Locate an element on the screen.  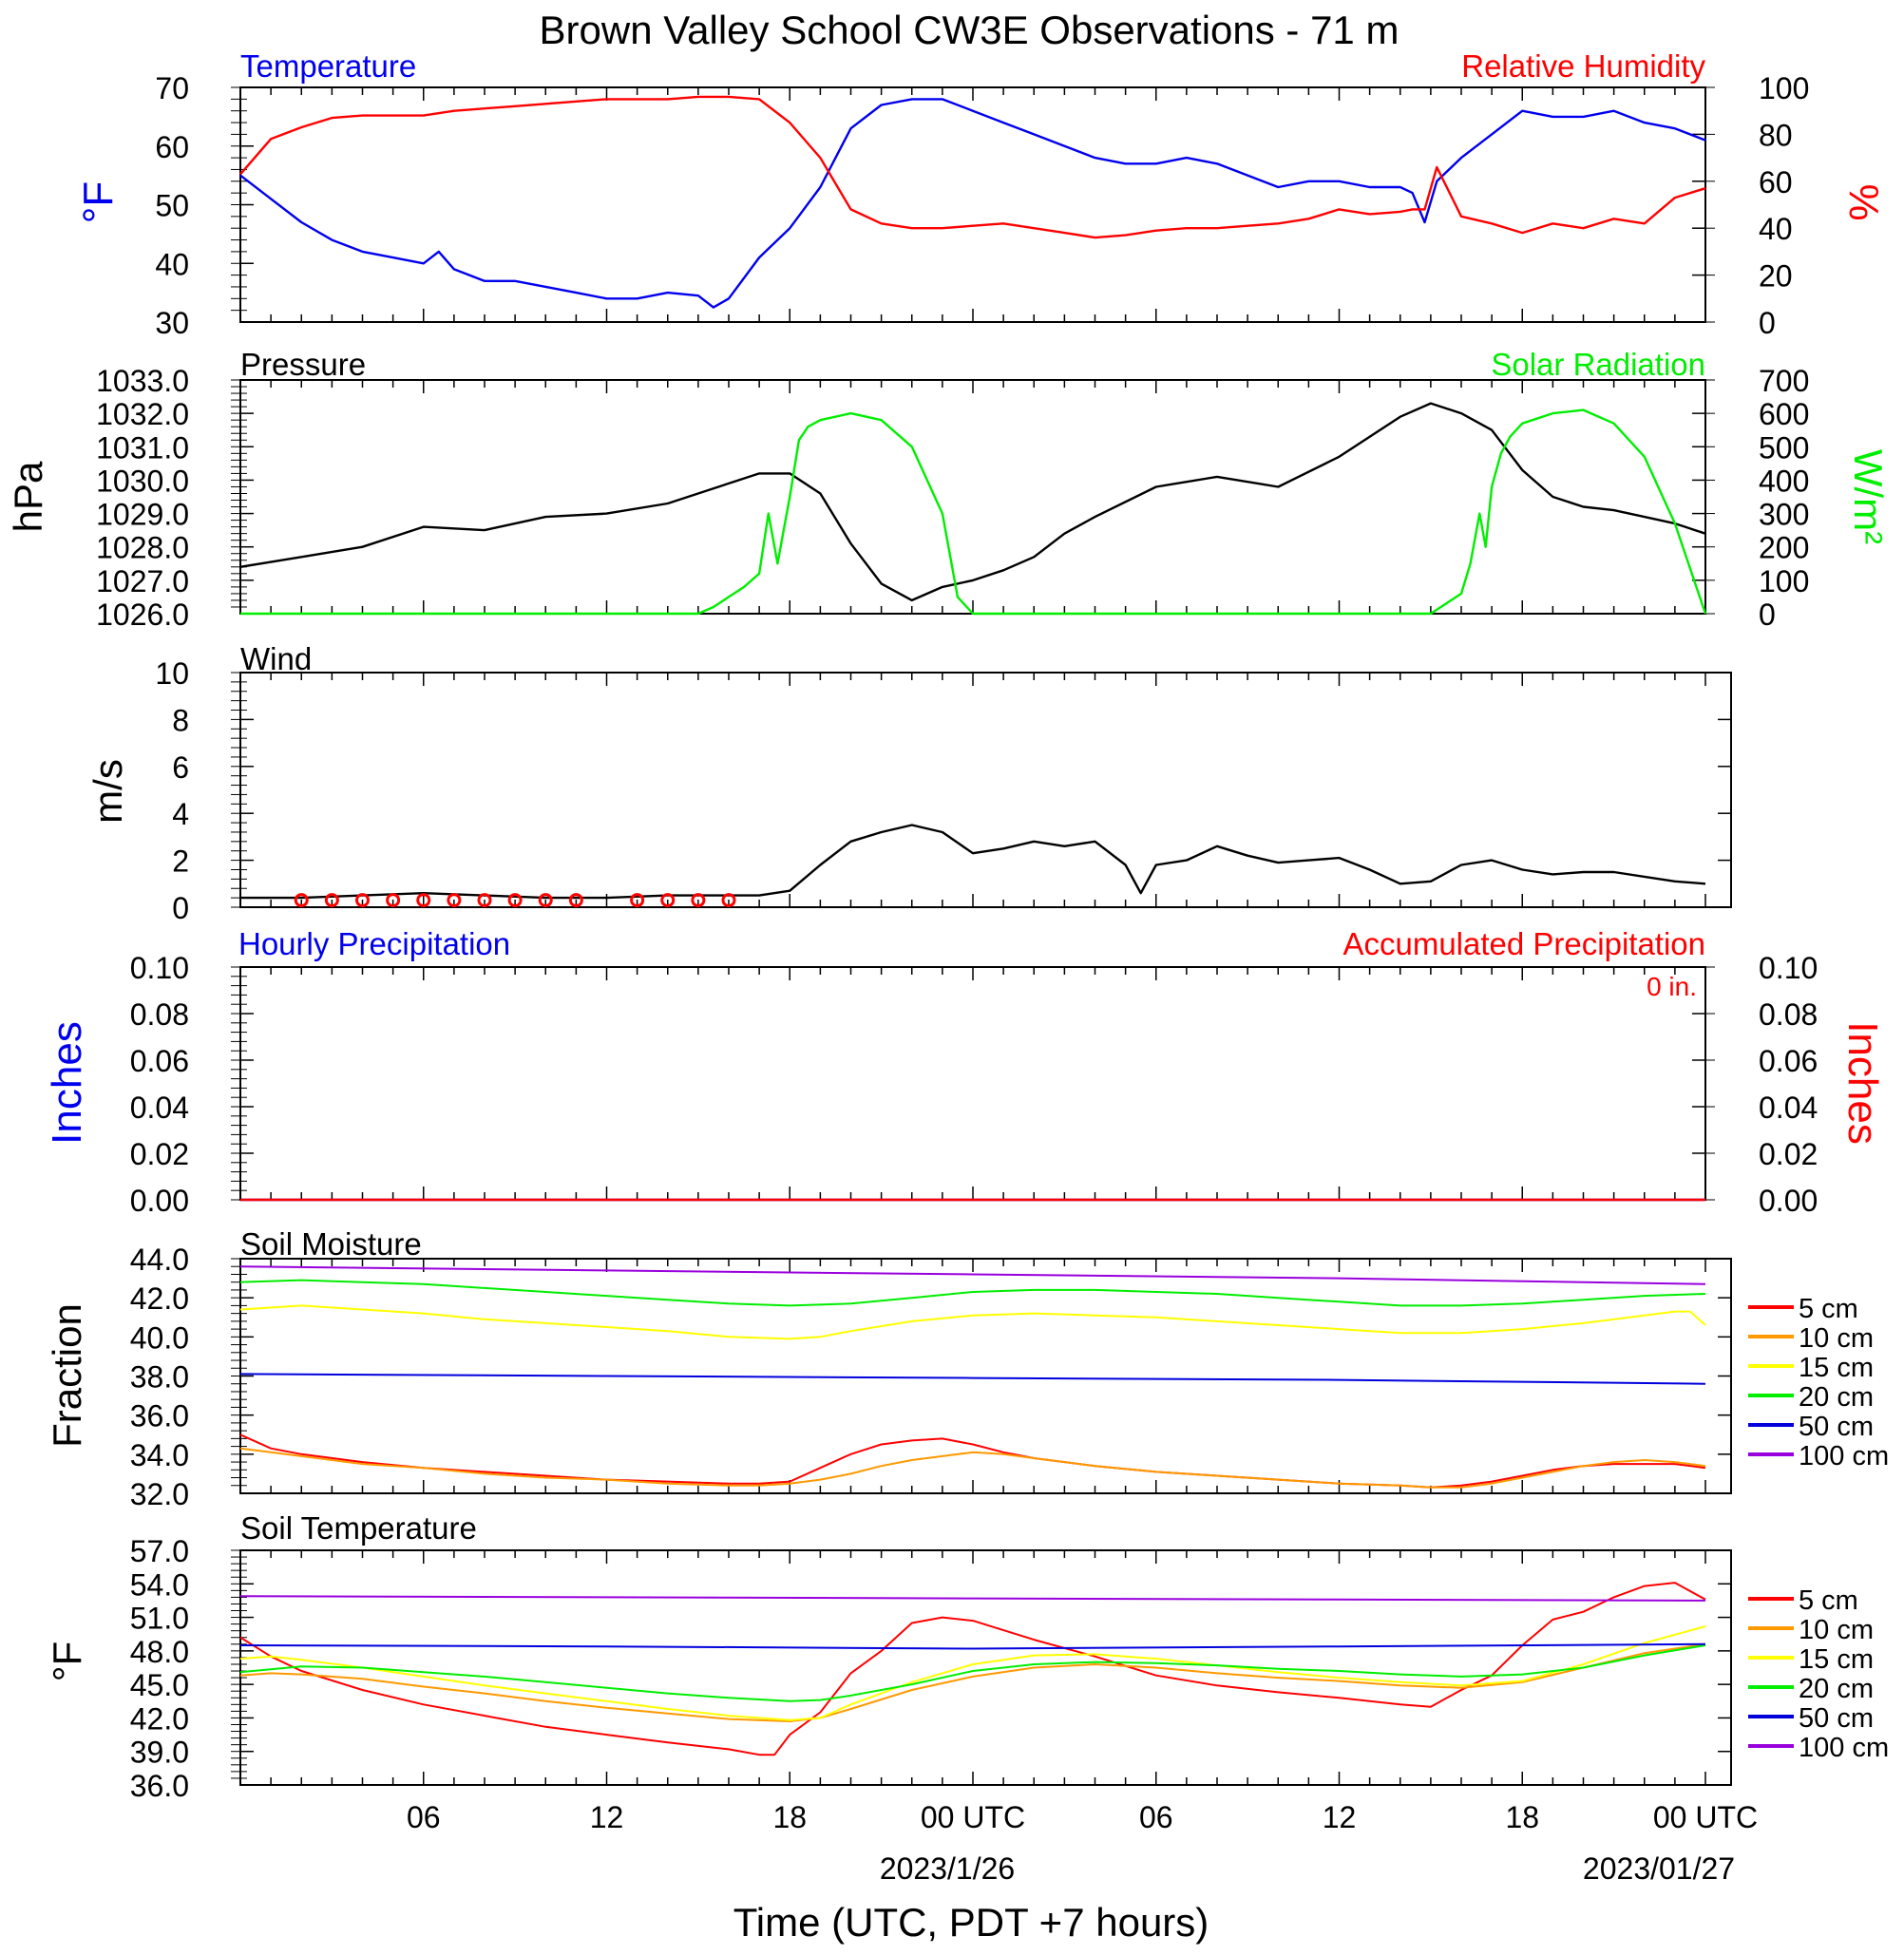
series-line-50-cm is located at coordinates (972, 1379).